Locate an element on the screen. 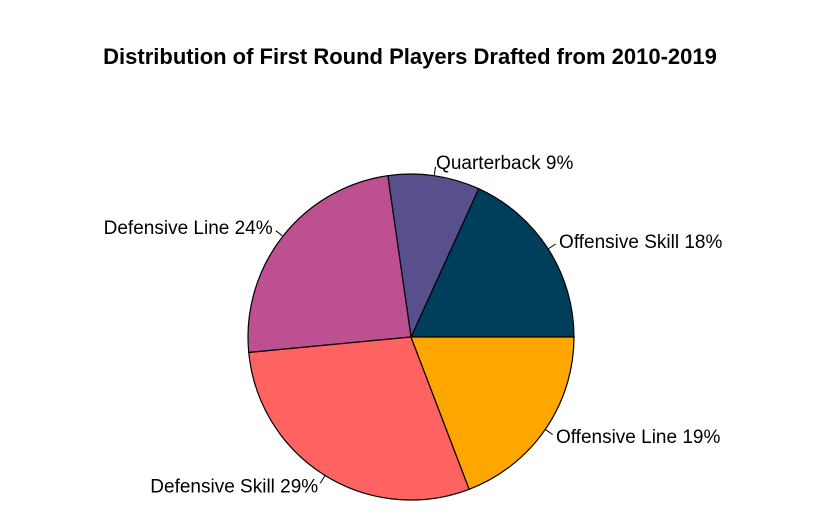 The width and height of the screenshot is (820, 522). slice-label: Quarterback 9% is located at coordinates (504, 163).